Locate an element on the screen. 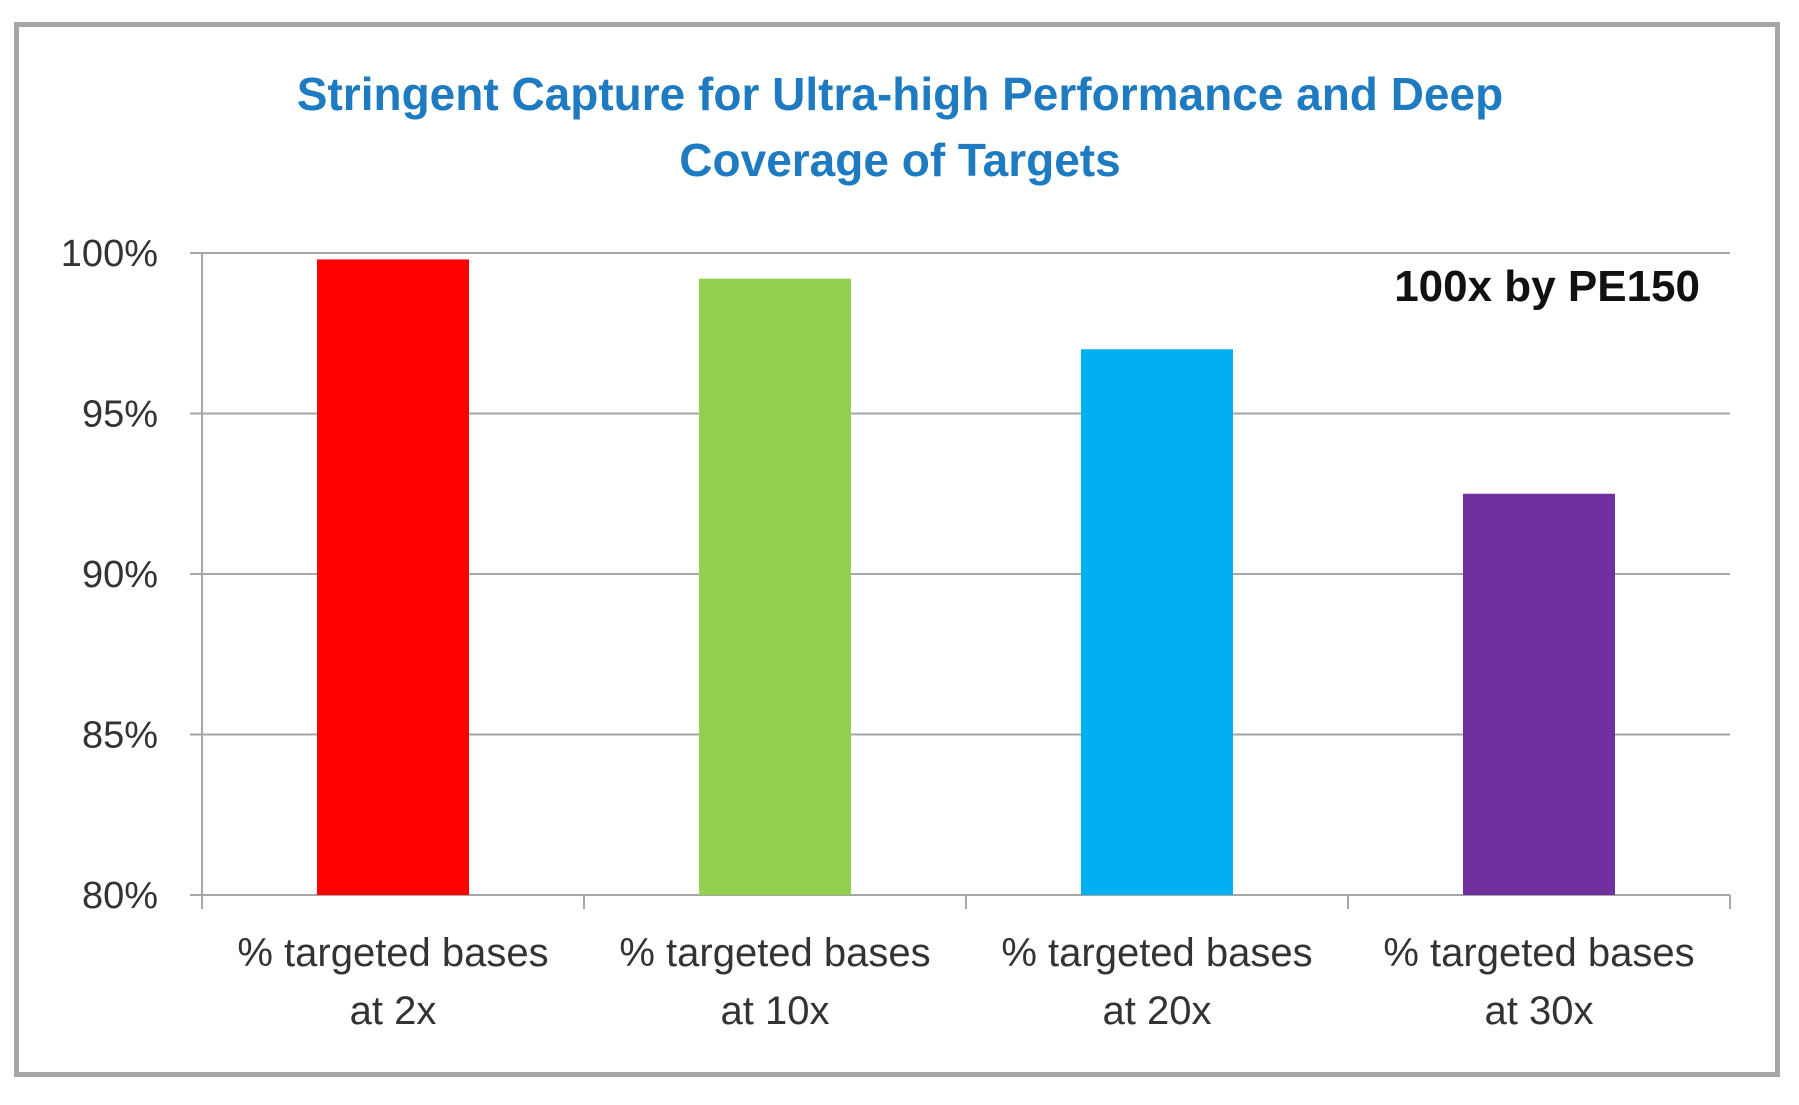  chart-title-line-2: Coverage of Targets is located at coordinates (899, 160).